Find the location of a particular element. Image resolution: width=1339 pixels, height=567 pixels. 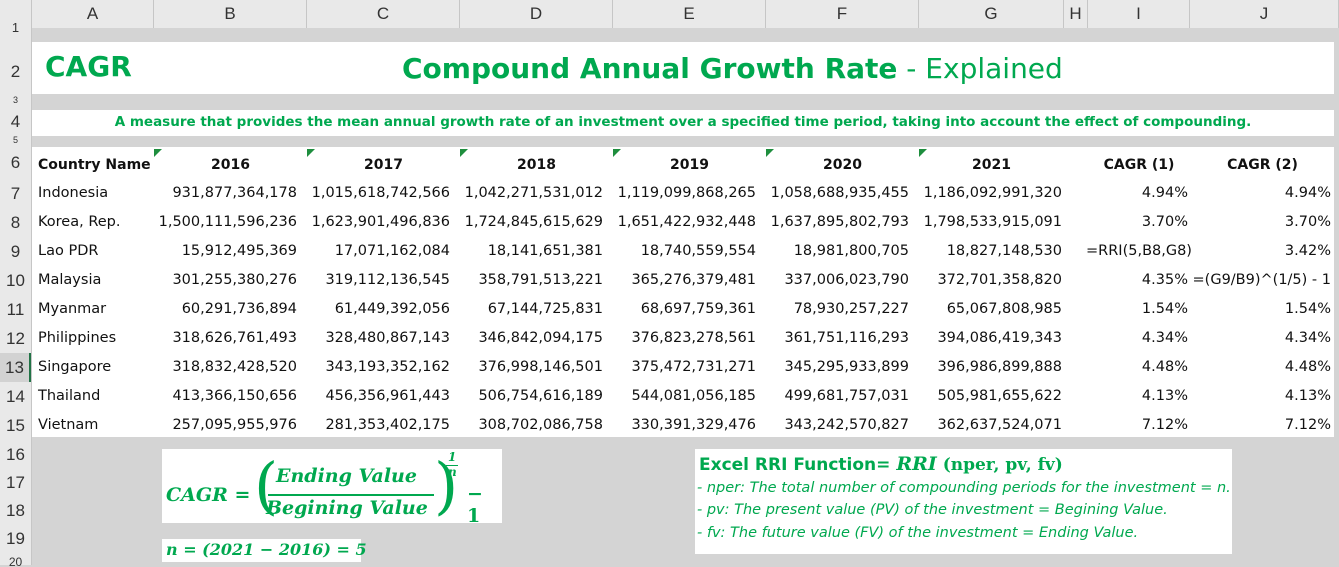

row-header-14: 14 is located at coordinates (15, 396).